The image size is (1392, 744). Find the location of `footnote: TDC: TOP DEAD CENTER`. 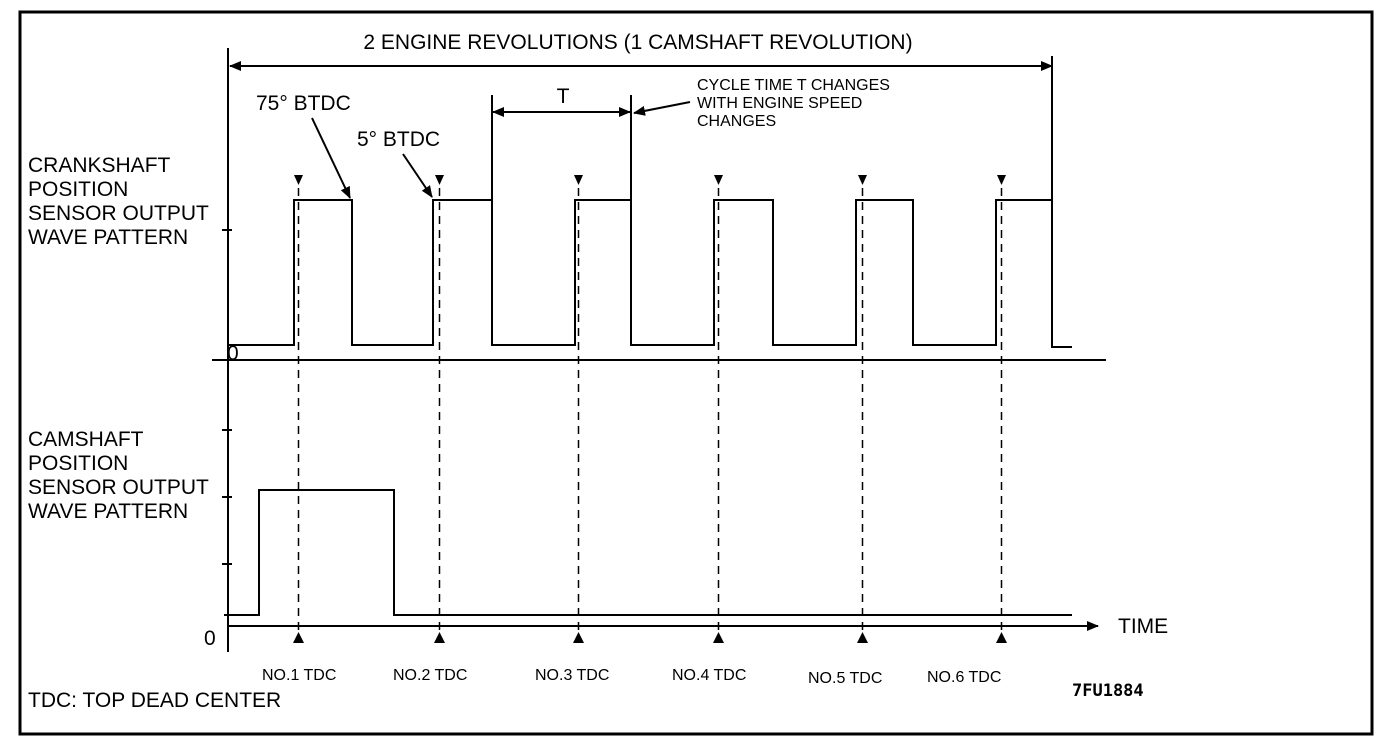

footnote: TDC: TOP DEAD CENTER is located at coordinates (154, 700).